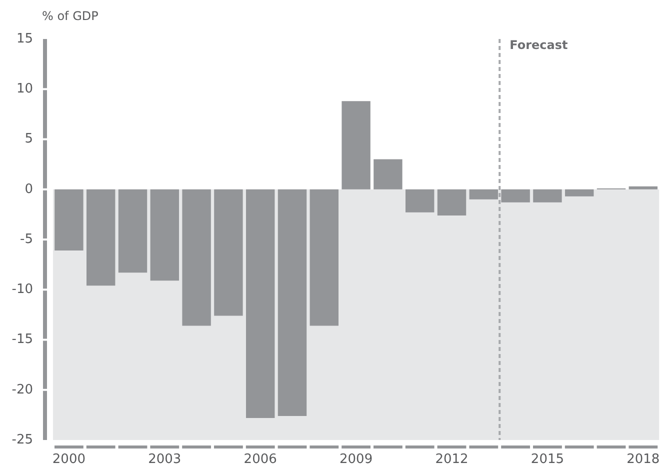 The image size is (672, 470). I want to click on y-tick-label: 5, so click(28, 139).